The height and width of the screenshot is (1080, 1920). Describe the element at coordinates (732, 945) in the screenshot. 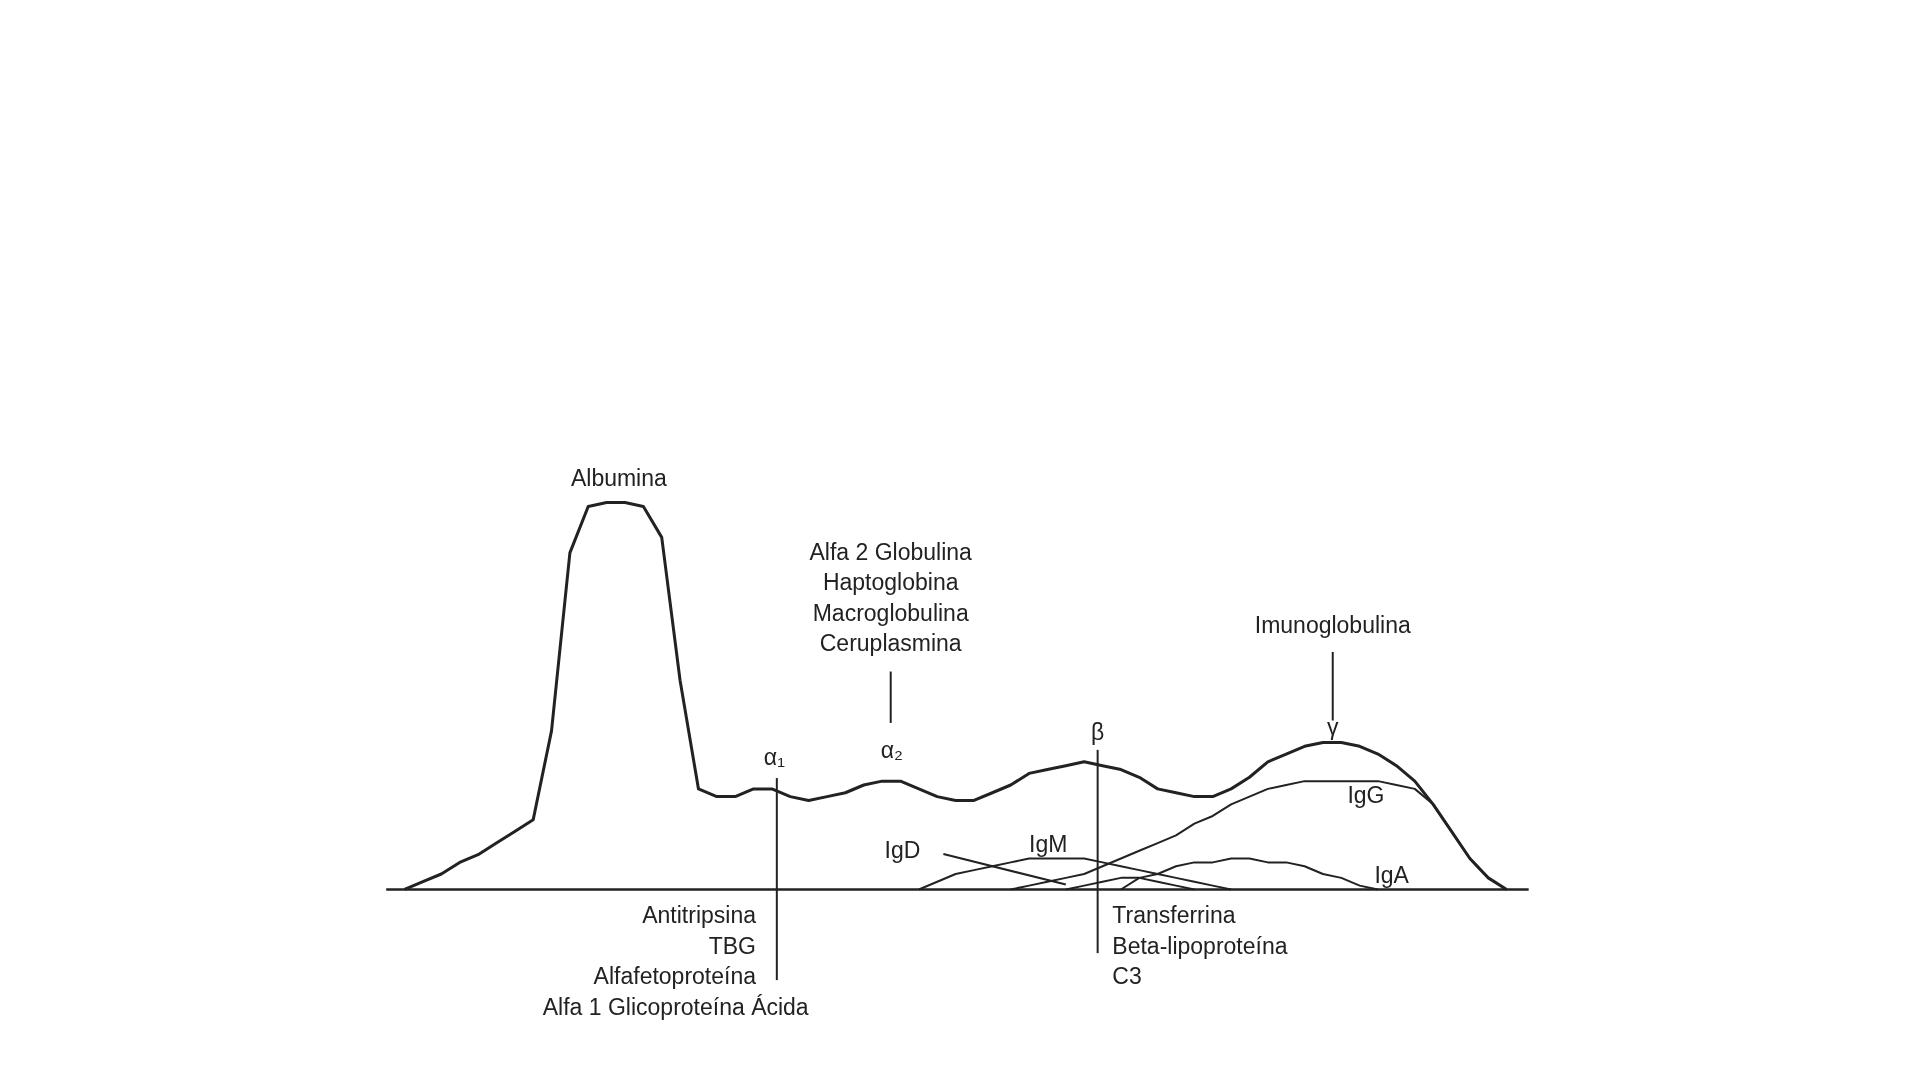

I see `text: TBG` at that location.